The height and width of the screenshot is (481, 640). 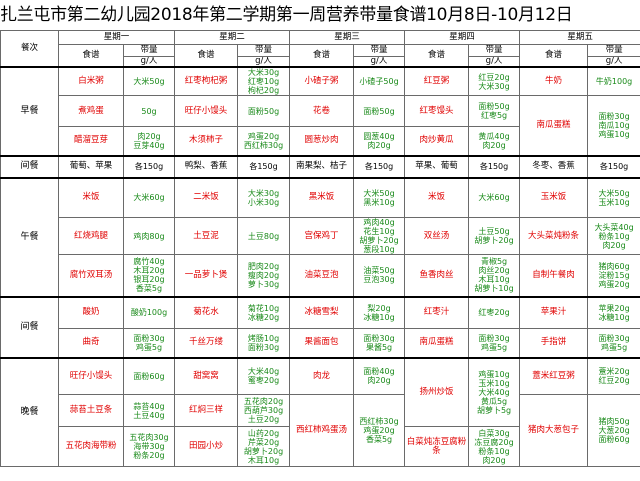 I want to click on dish-name: 牛奶, so click(x=554, y=81).